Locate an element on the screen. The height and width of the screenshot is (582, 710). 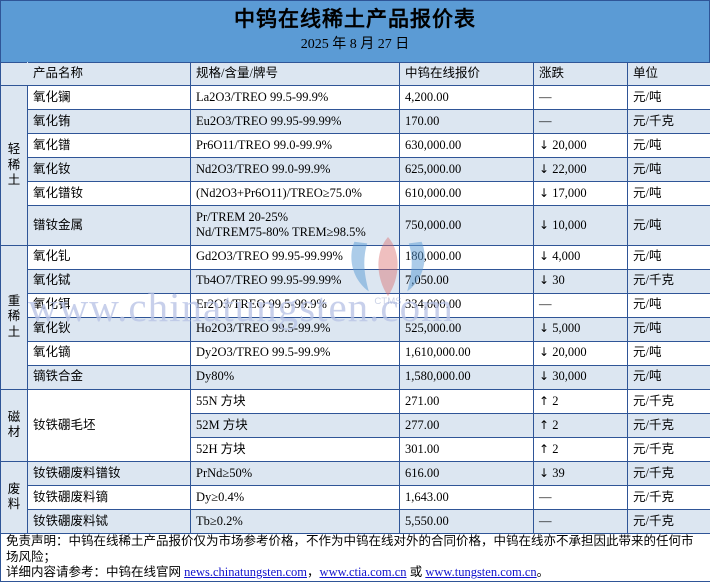
table-row: 钕铁硼废料镝 Dy≥0.4% 1,643.00— 元/千克 is located at coordinates (355, 497).